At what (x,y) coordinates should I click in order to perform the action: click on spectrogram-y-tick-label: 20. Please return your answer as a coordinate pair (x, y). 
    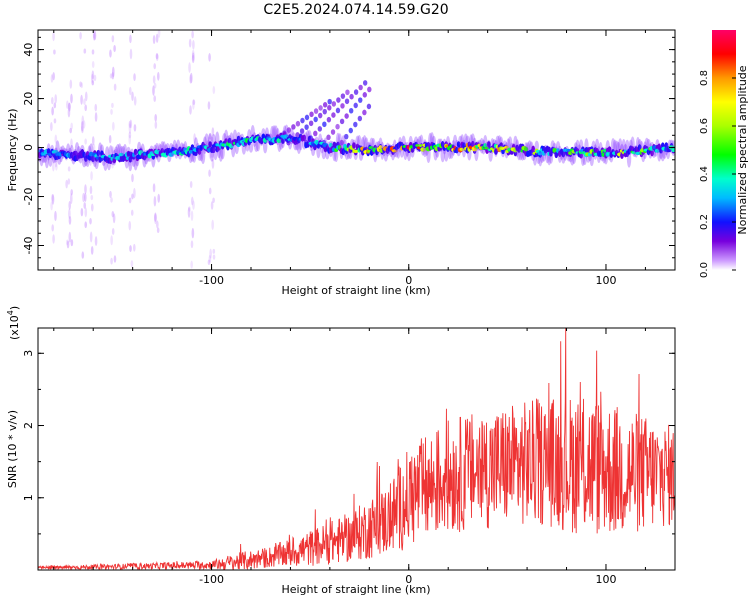
    Looking at the image, I should click on (28, 99).